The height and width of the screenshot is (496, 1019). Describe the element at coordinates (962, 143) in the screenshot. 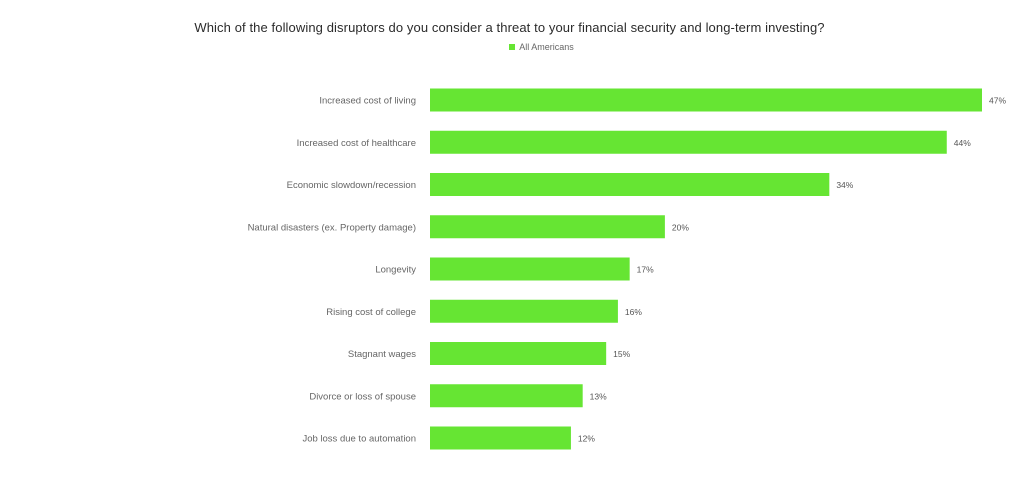

I see `value-label-2: 44%` at that location.